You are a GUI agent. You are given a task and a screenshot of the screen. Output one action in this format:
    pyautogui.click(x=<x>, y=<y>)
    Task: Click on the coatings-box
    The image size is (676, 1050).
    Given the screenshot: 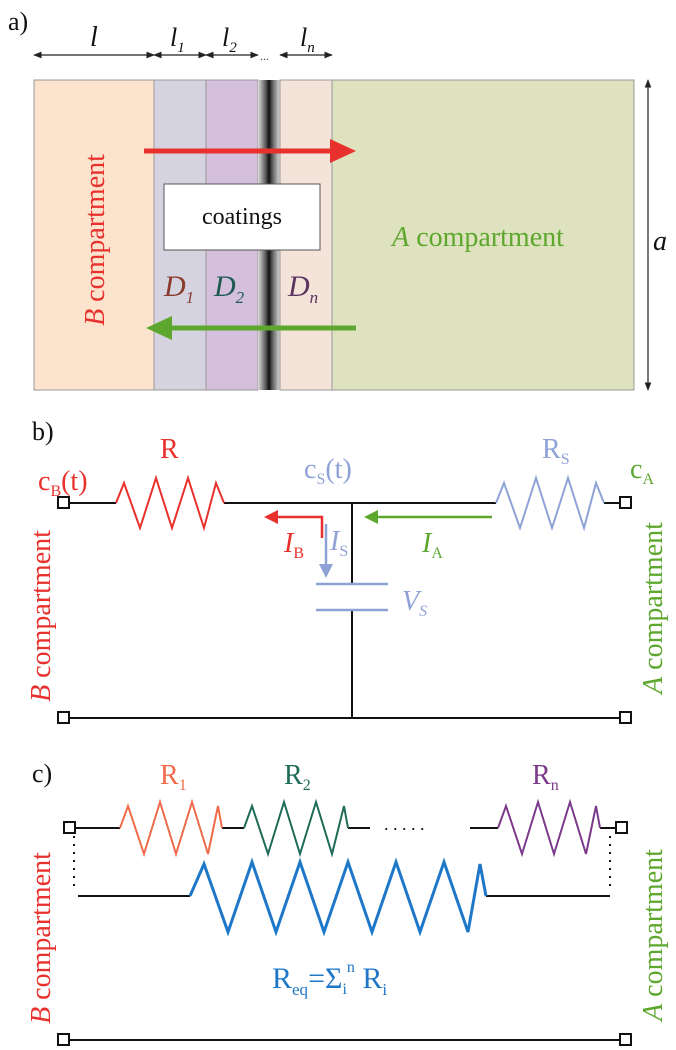 What is the action you would take?
    pyautogui.click(x=242, y=217)
    